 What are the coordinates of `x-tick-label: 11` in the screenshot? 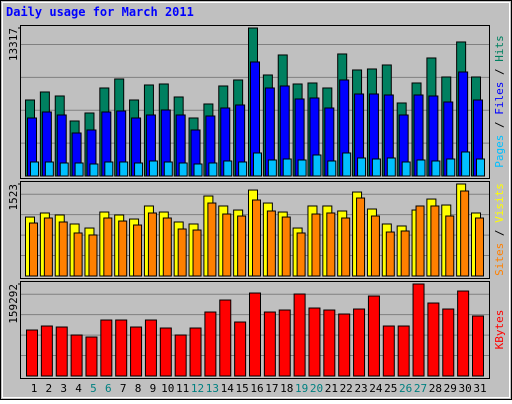 It's located at (182, 388).